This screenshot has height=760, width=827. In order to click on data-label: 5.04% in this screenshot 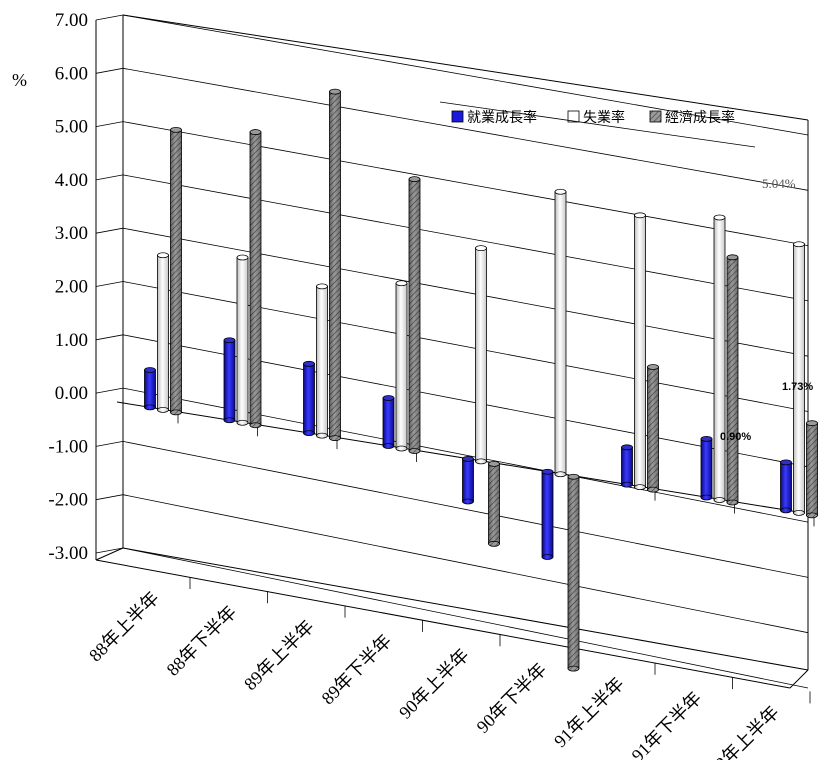, I will do `click(779, 183)`.